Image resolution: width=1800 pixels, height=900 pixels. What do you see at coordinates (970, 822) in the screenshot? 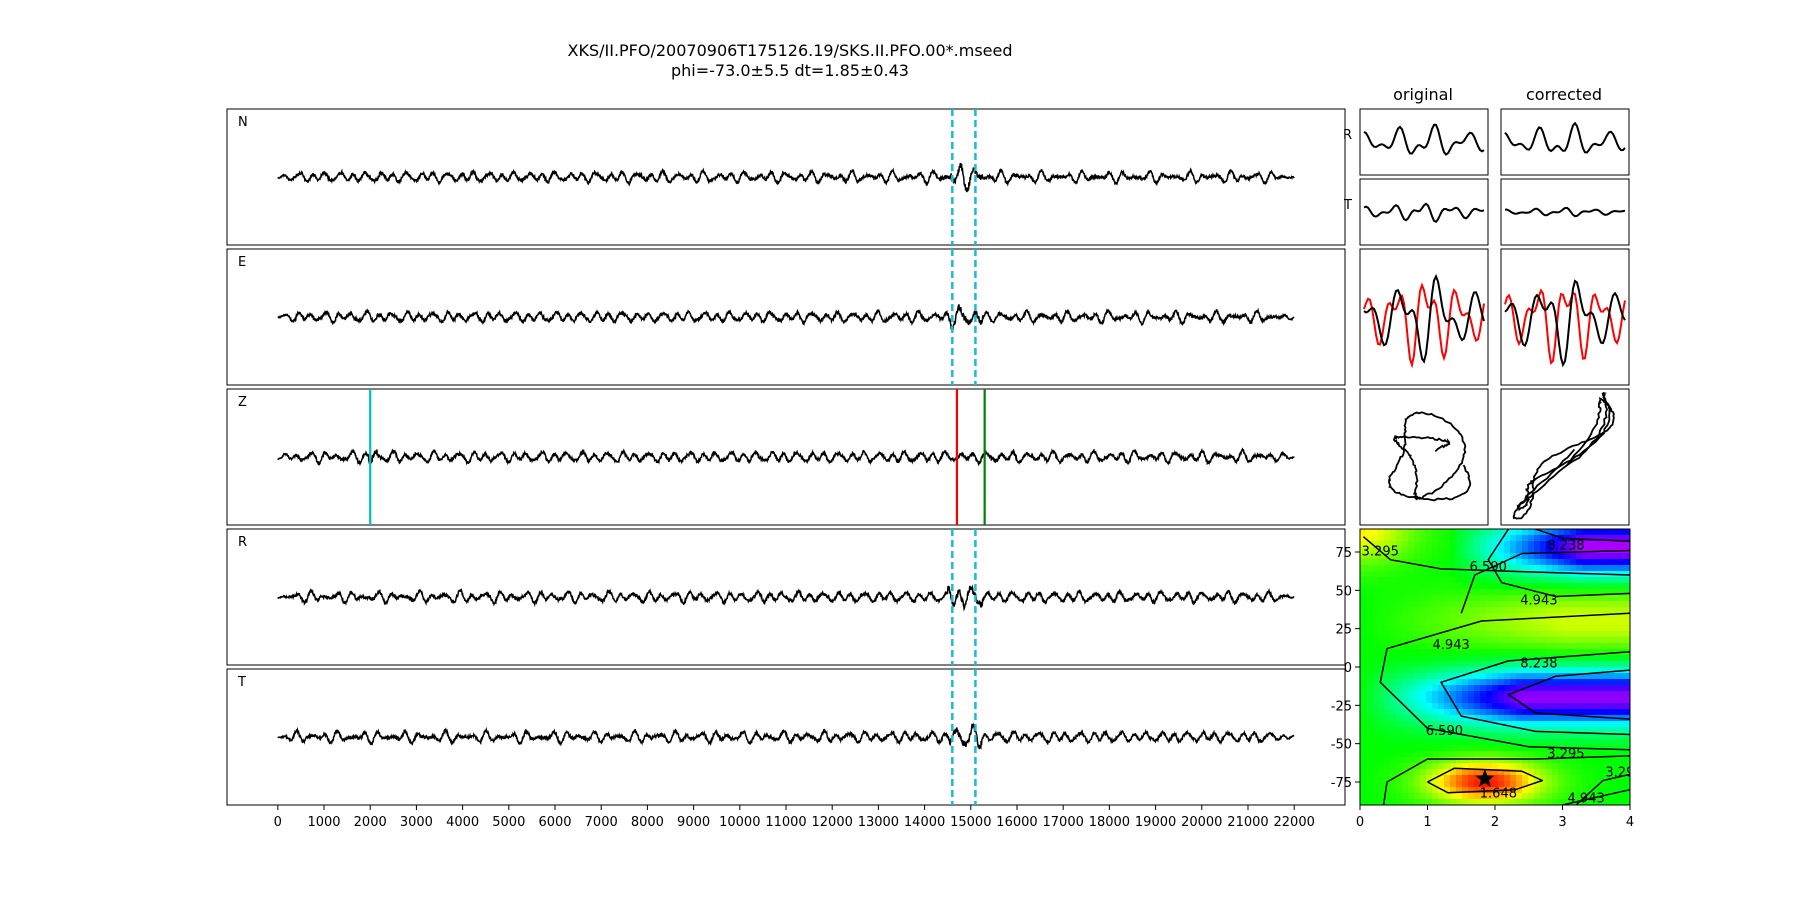
I see `x-tick-label: 15000` at bounding box center [970, 822].